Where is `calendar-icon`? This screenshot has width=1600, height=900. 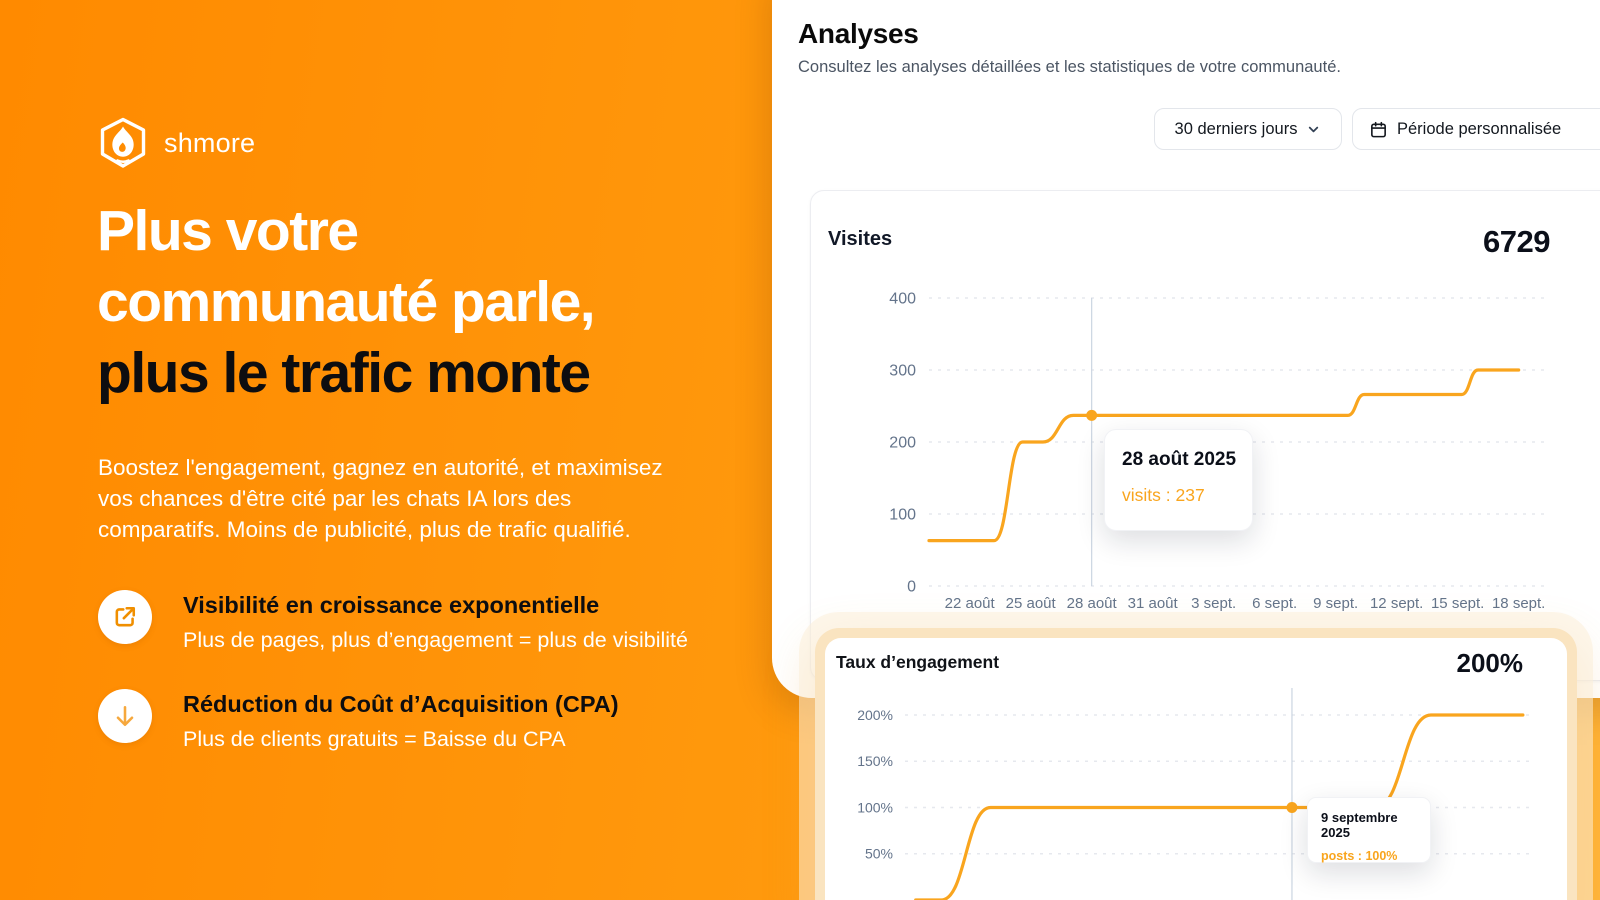
calendar-icon is located at coordinates (1378, 129).